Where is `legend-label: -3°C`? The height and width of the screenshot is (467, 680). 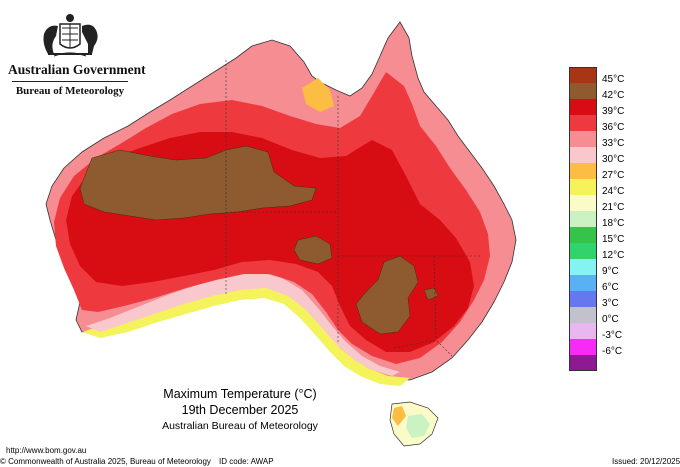 legend-label: -3°C is located at coordinates (612, 335).